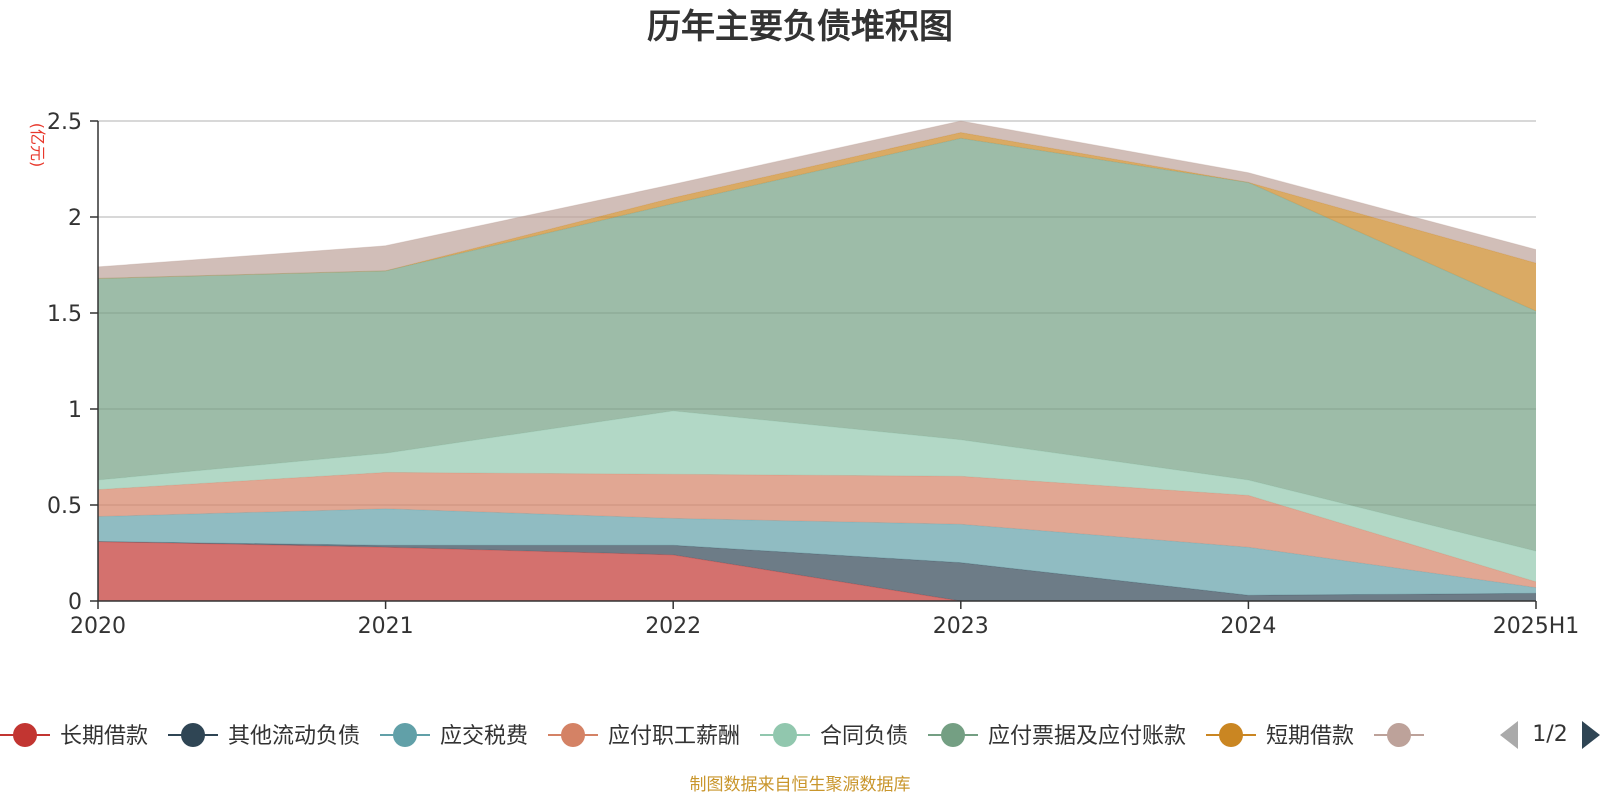 This screenshot has width=1600, height=800. I want to click on legend-label: 短期借款, so click(1310, 736).